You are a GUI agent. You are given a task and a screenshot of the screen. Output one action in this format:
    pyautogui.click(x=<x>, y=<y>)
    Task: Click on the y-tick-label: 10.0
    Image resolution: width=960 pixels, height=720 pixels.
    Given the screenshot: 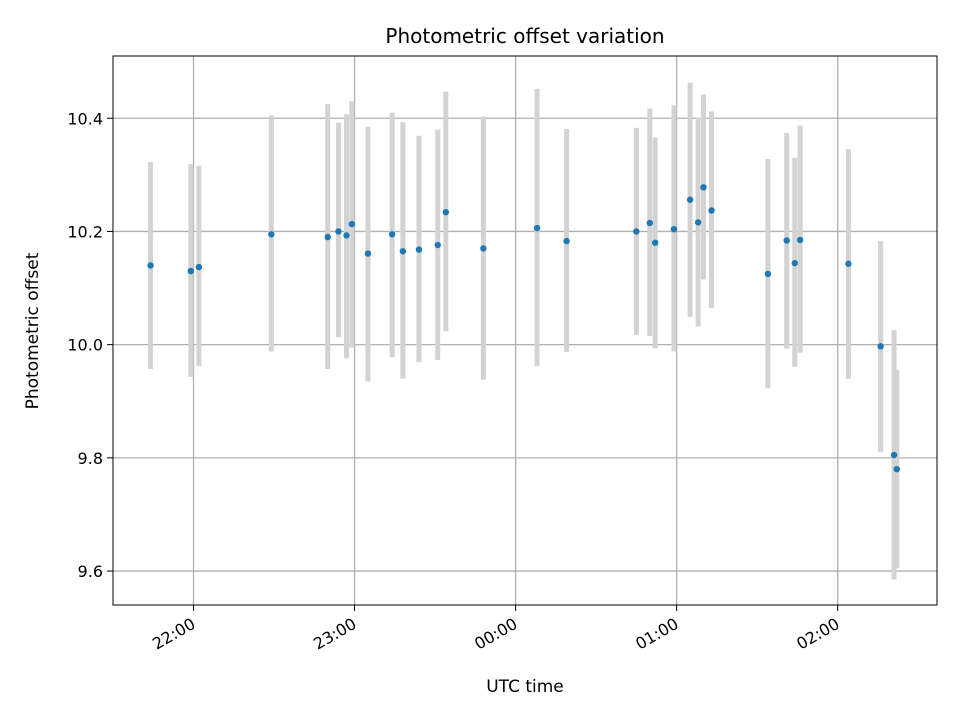 What is the action you would take?
    pyautogui.click(x=85, y=345)
    